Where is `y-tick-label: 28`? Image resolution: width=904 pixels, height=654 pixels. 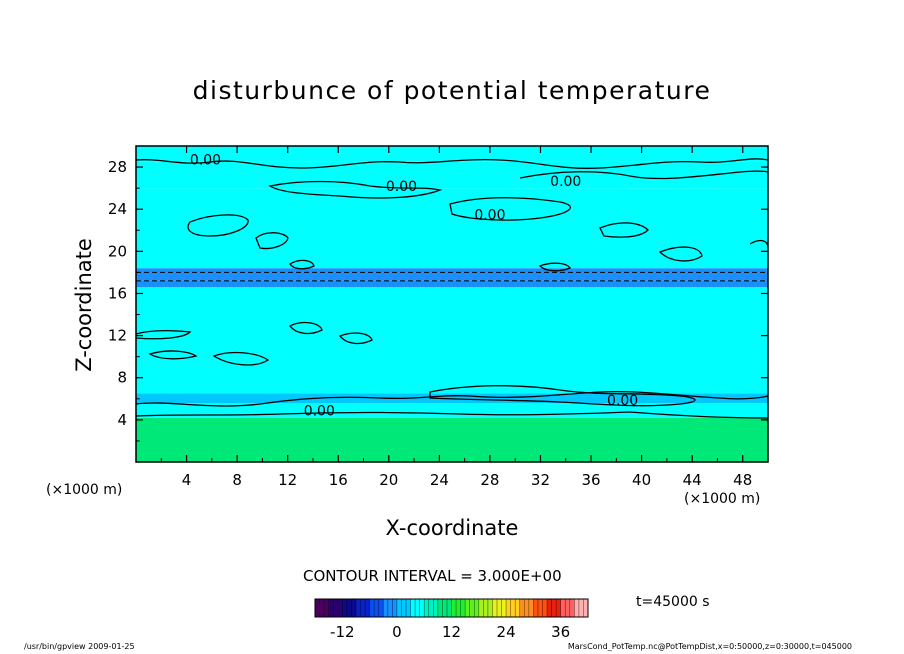 y-tick-label: 28 is located at coordinates (117, 167).